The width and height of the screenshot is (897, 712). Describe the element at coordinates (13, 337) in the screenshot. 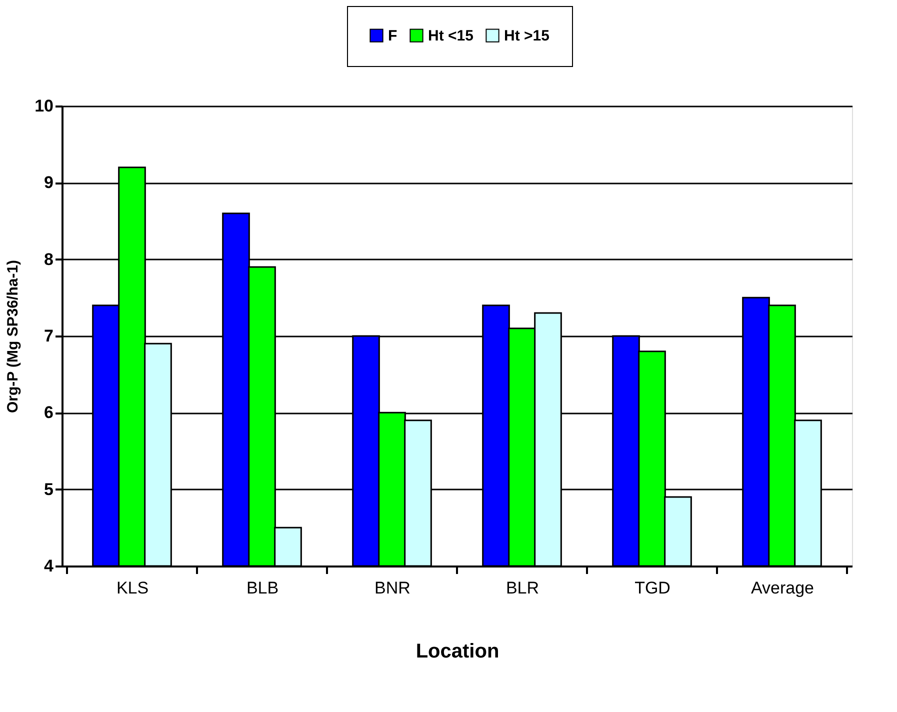

I see `y-axis-title: Org-P (Mg SP36/ha-1)` at that location.